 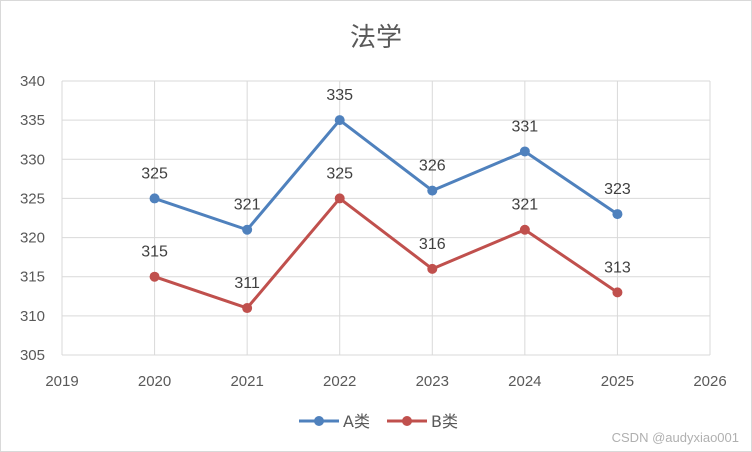 I want to click on x-tick-label: 2021, so click(x=246, y=381).